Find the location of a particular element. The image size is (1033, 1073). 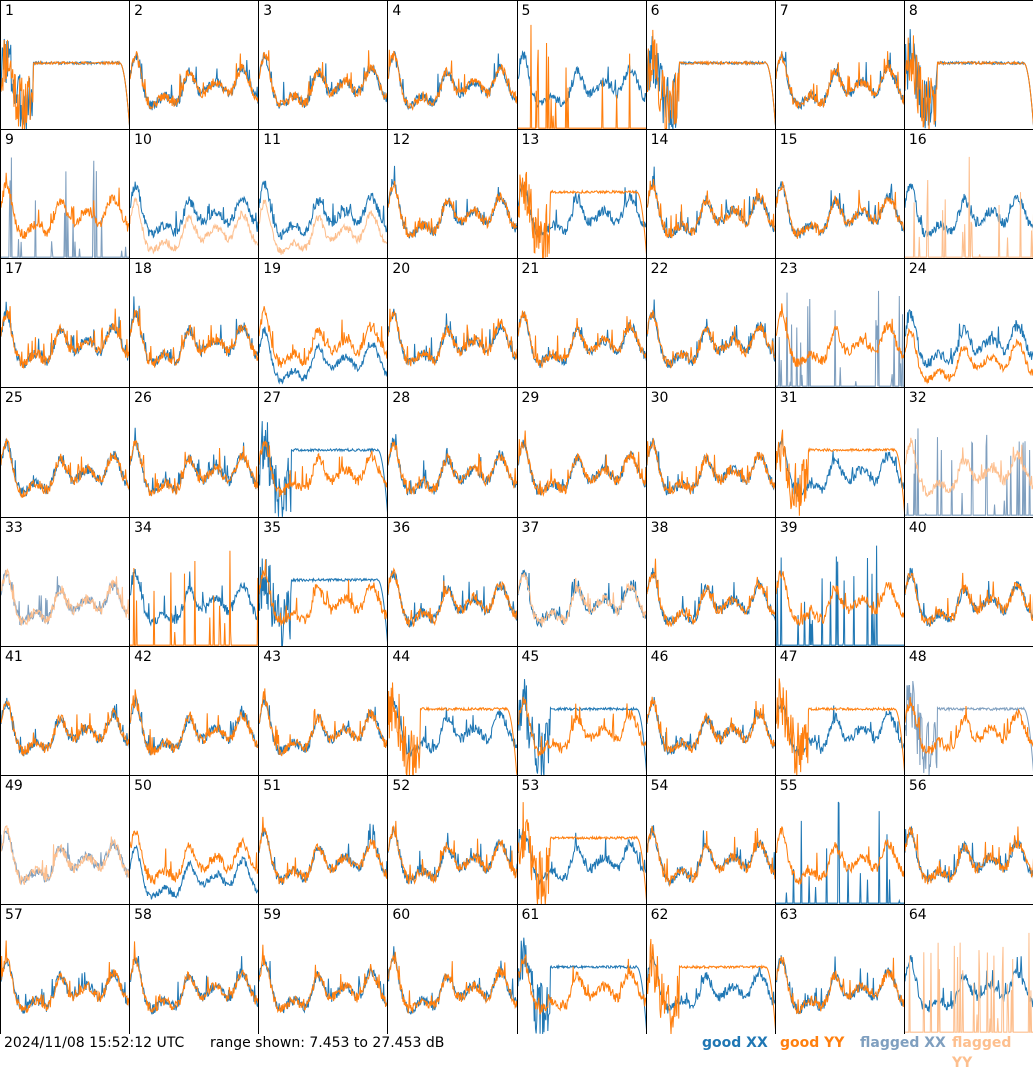

legend-flagged-yy: flagged YY is located at coordinates (982, 1053).